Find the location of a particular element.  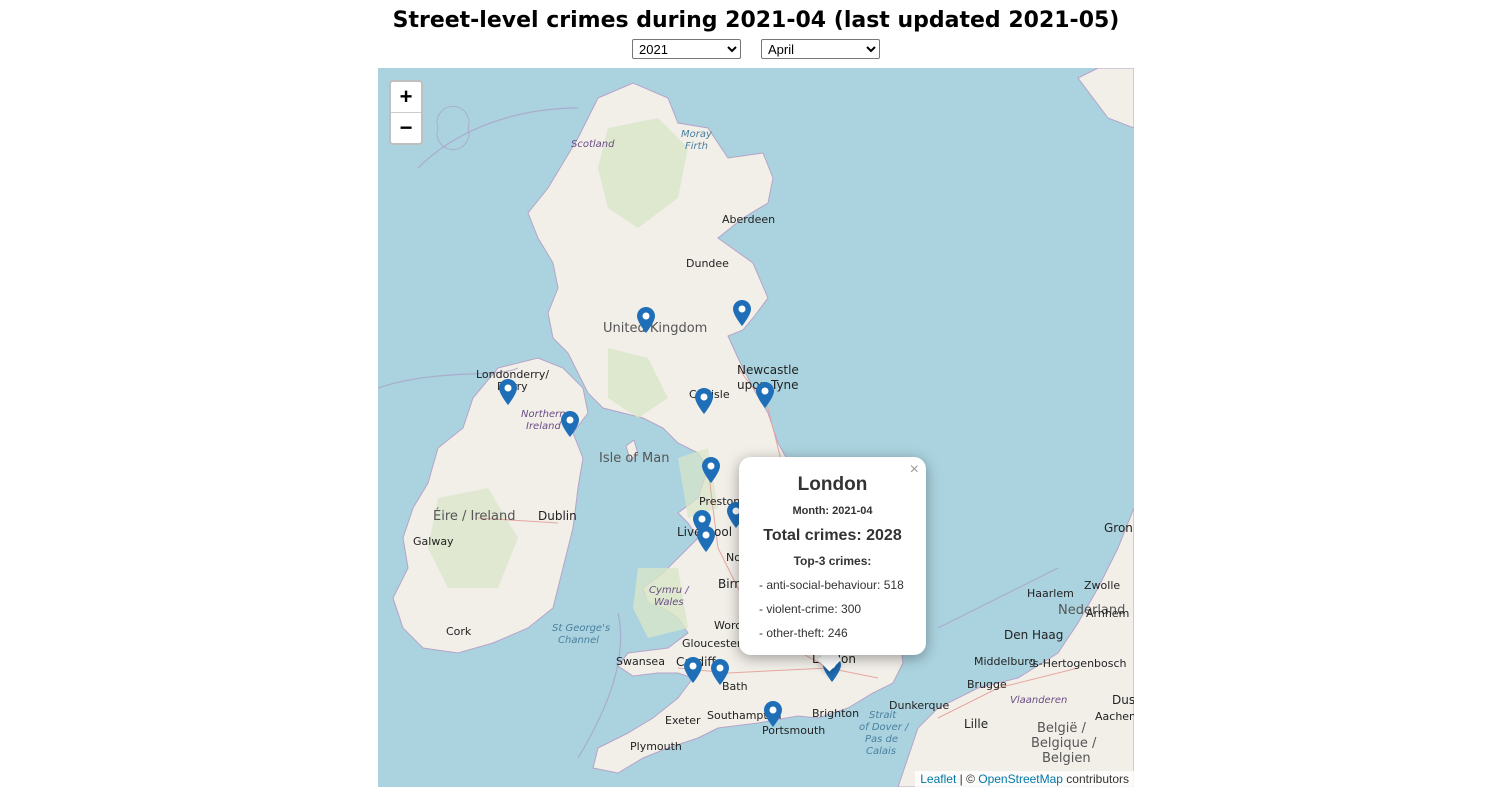

label-londonderry: Londonderry/ is located at coordinates (513, 374).